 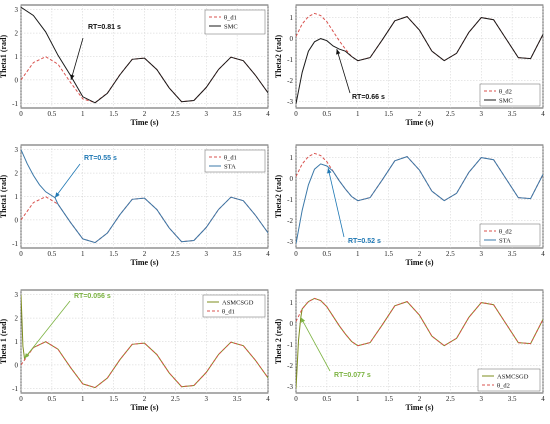 What do you see at coordinates (4, 57) in the screenshot?
I see `y-axis-label: Theta1 (rad)` at bounding box center [4, 57].